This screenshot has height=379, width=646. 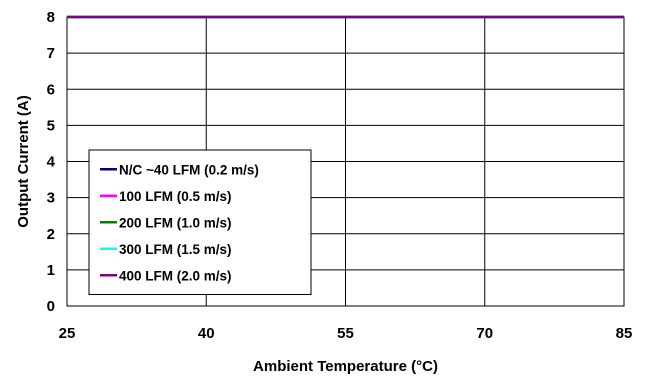 I want to click on legend-item: 200 LFM (1.0 m/s), so click(x=166, y=222).